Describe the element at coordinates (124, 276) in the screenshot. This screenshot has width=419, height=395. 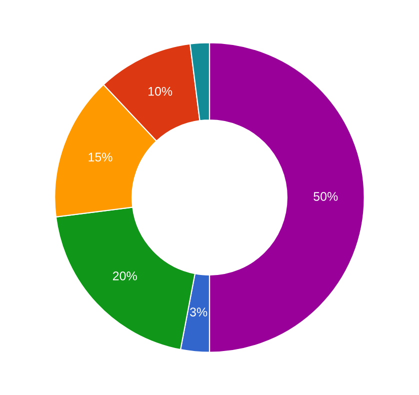
I see `data-label: 20%` at that location.